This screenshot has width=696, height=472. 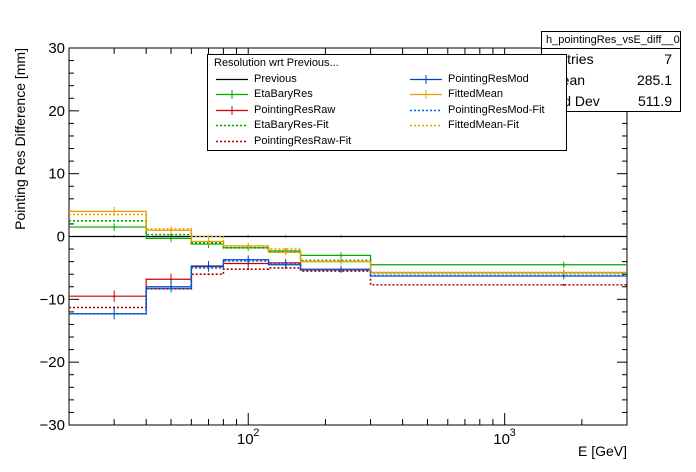 I want to click on y-tick-label: −10, so click(x=52, y=299).